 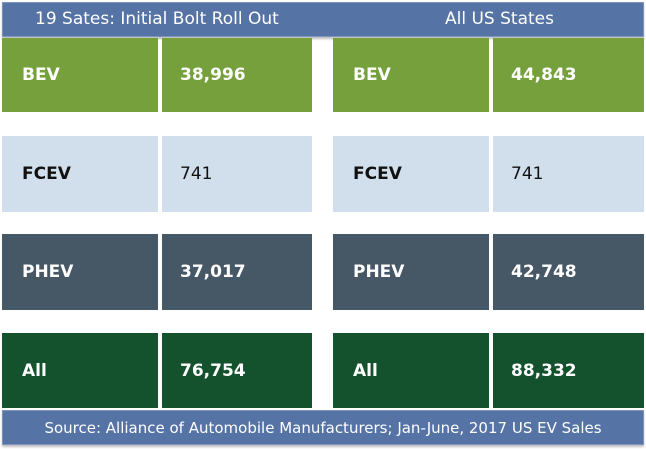 What do you see at coordinates (568, 370) in the screenshot?
I see `right-table-all-value: 88,332` at bounding box center [568, 370].